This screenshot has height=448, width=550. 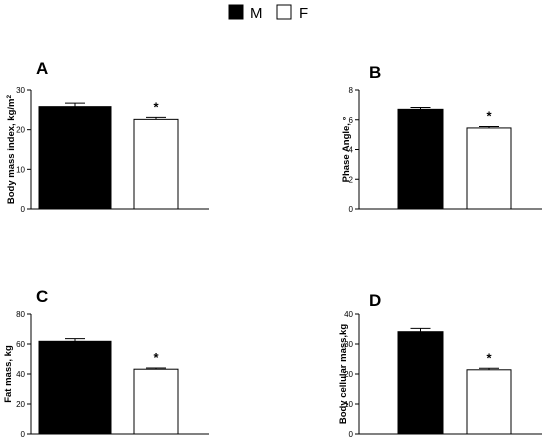 What do you see at coordinates (346, 149) in the screenshot?
I see `y-axis-label: Phase Angle, °` at bounding box center [346, 149].